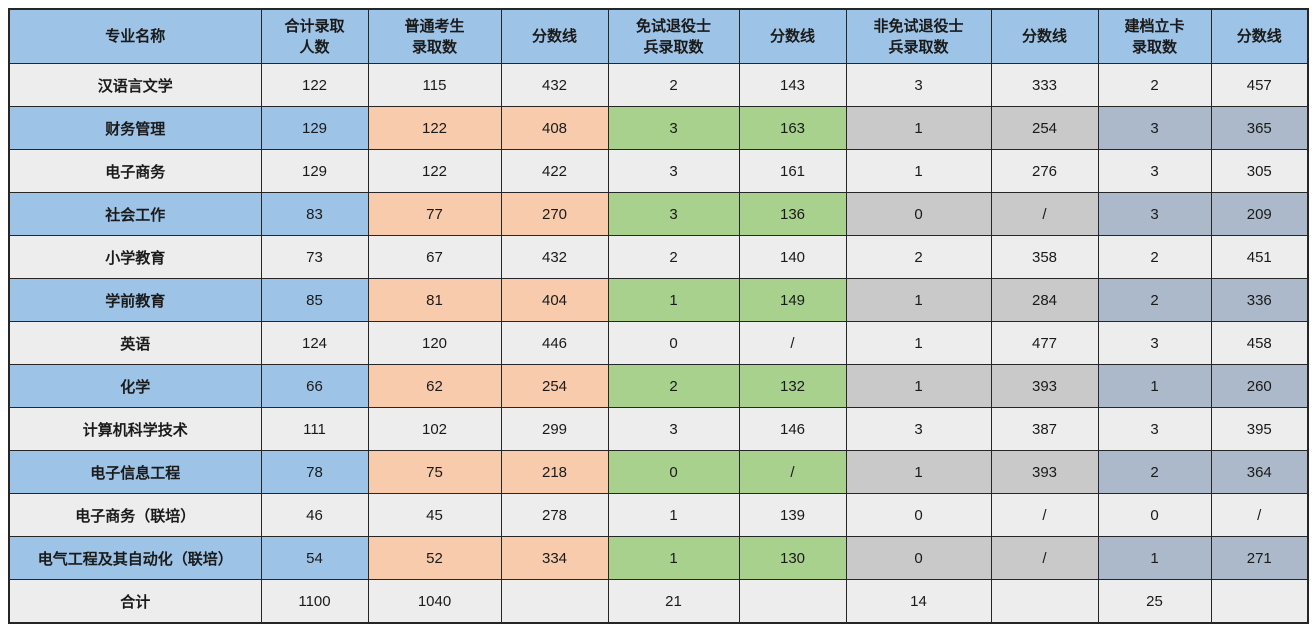 The image size is (1315, 633). What do you see at coordinates (792, 171) in the screenshot?
I see `value-cell: 161` at bounding box center [792, 171].